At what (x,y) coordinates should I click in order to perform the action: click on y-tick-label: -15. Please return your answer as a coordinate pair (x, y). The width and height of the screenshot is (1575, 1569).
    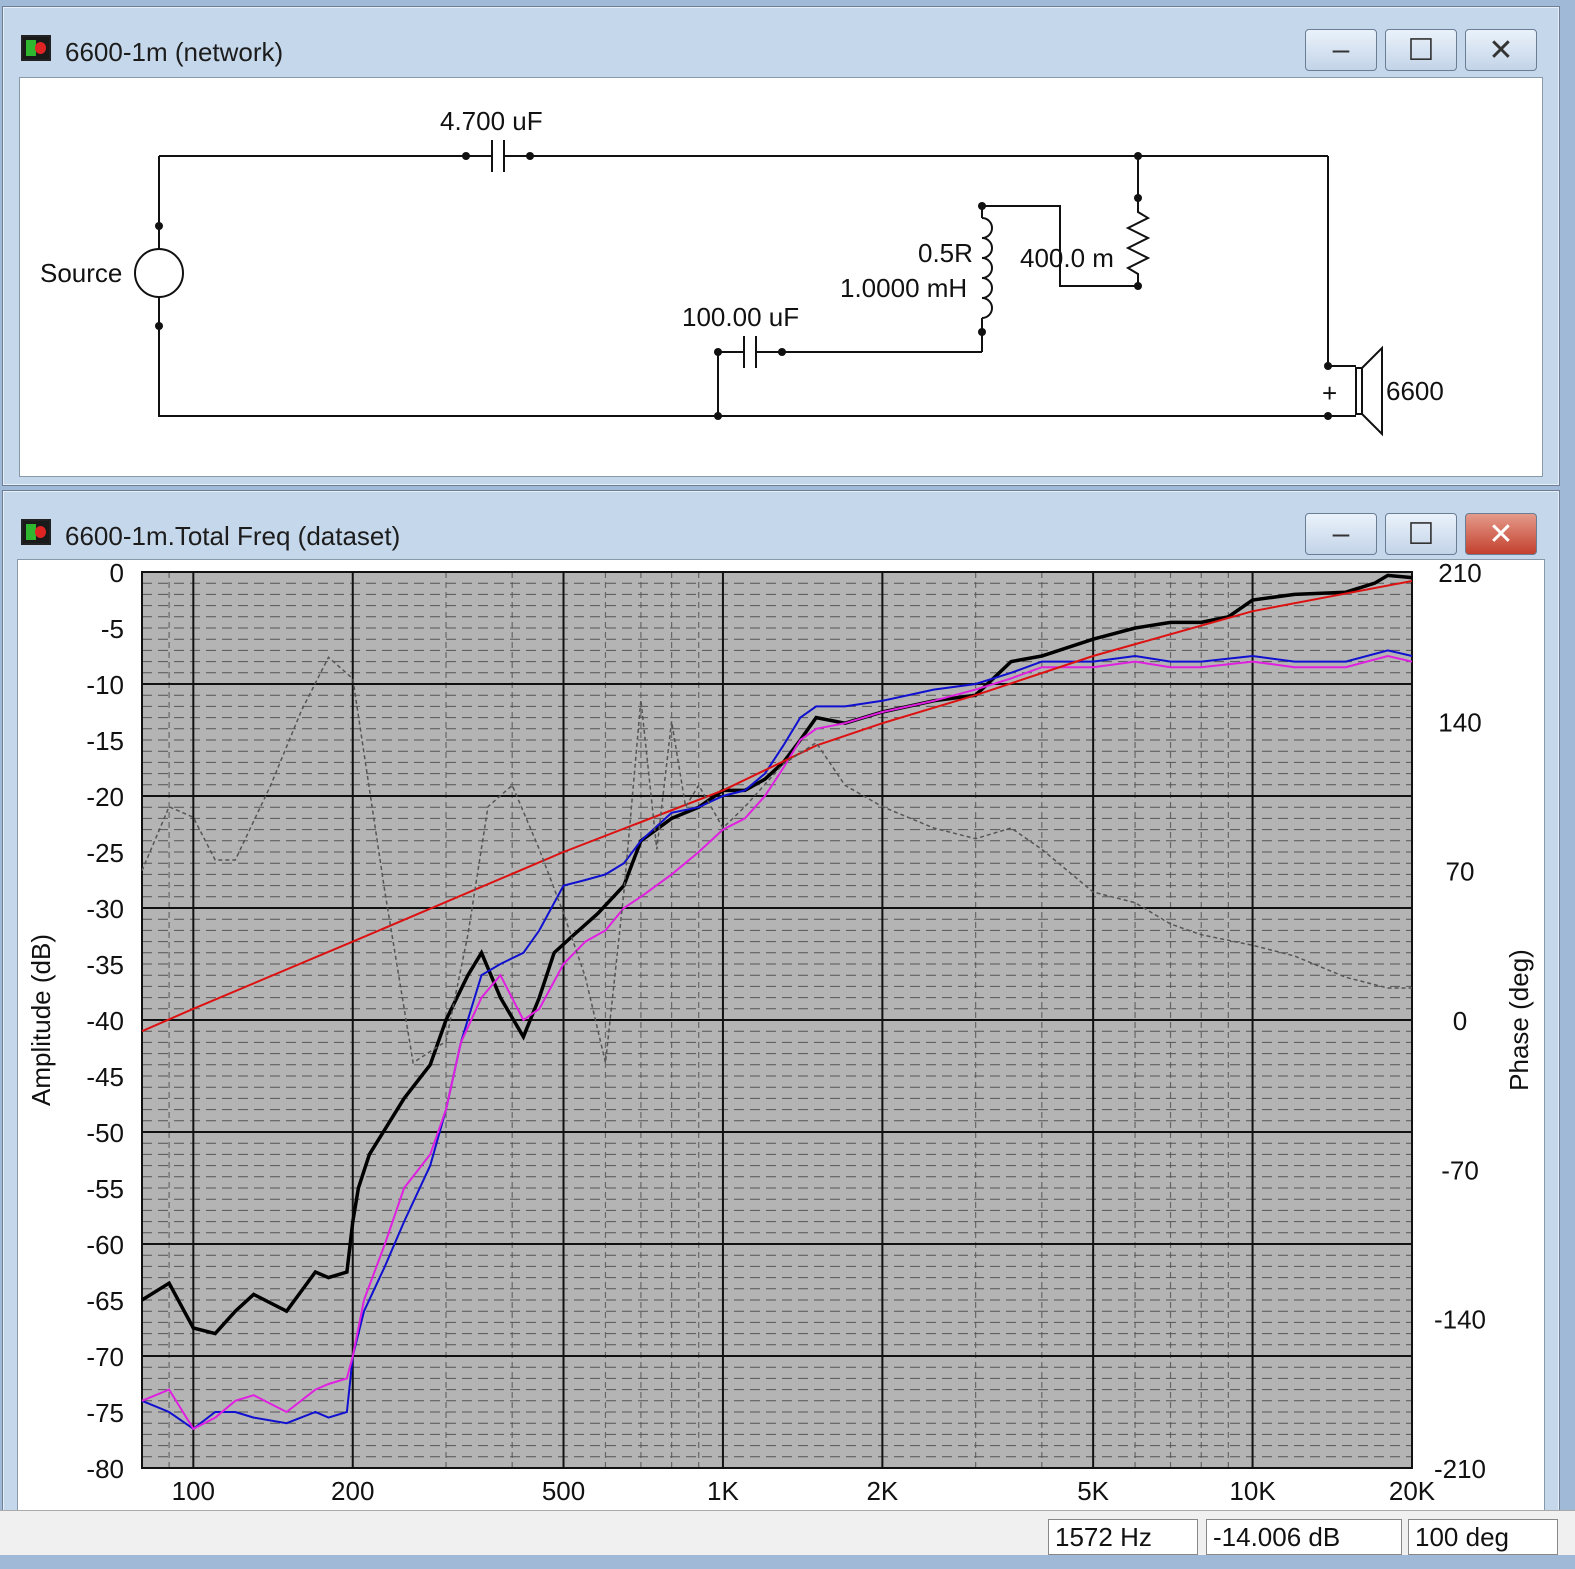
    Looking at the image, I should click on (105, 741).